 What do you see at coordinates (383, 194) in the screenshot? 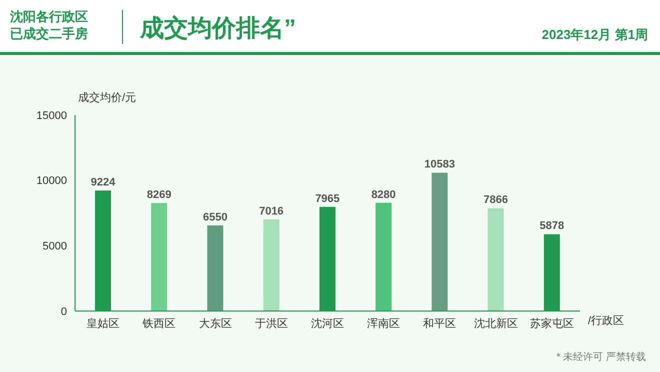
I see `data-label: 8280` at bounding box center [383, 194].